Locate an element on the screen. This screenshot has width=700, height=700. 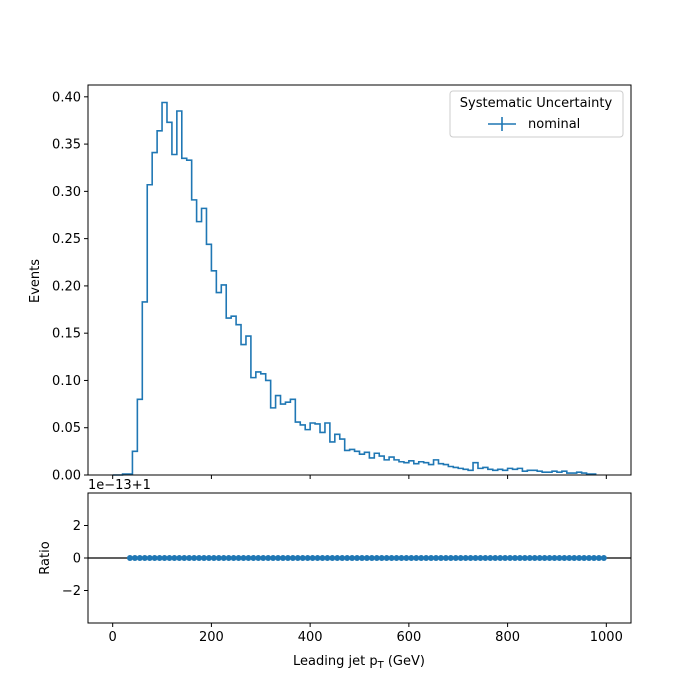
main-y-tick-label: 0.20 is located at coordinates (66, 286).